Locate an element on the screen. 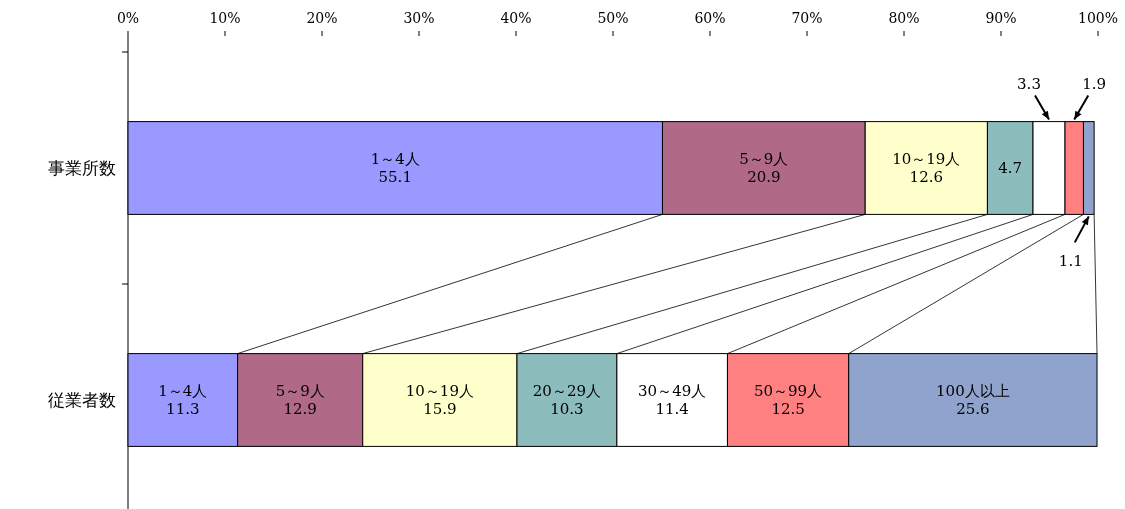 This screenshot has width=1125, height=509. data-label: 5～9人 12.9 is located at coordinates (300, 400).